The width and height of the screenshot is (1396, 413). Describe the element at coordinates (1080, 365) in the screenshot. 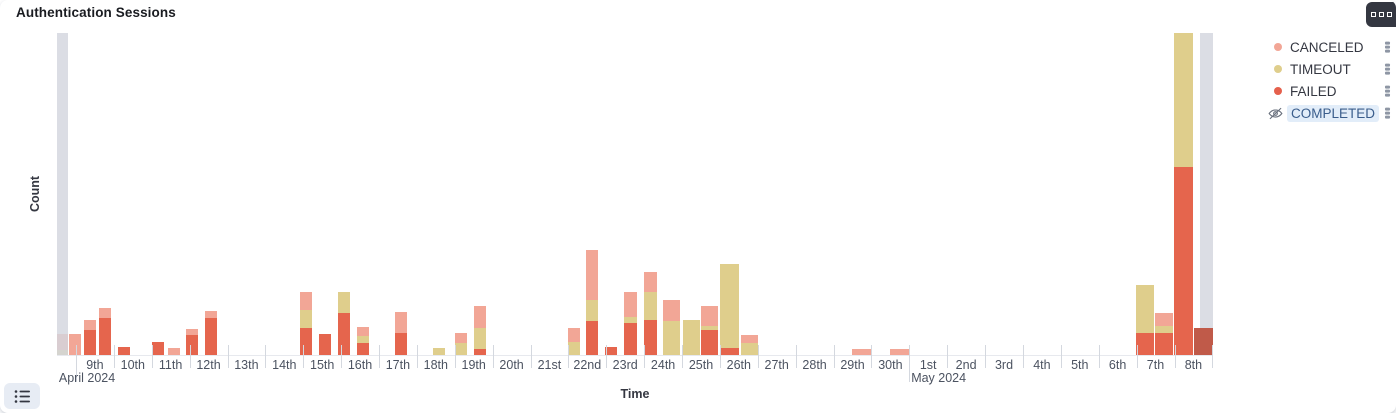

I see `x-tick-label: 5th` at that location.